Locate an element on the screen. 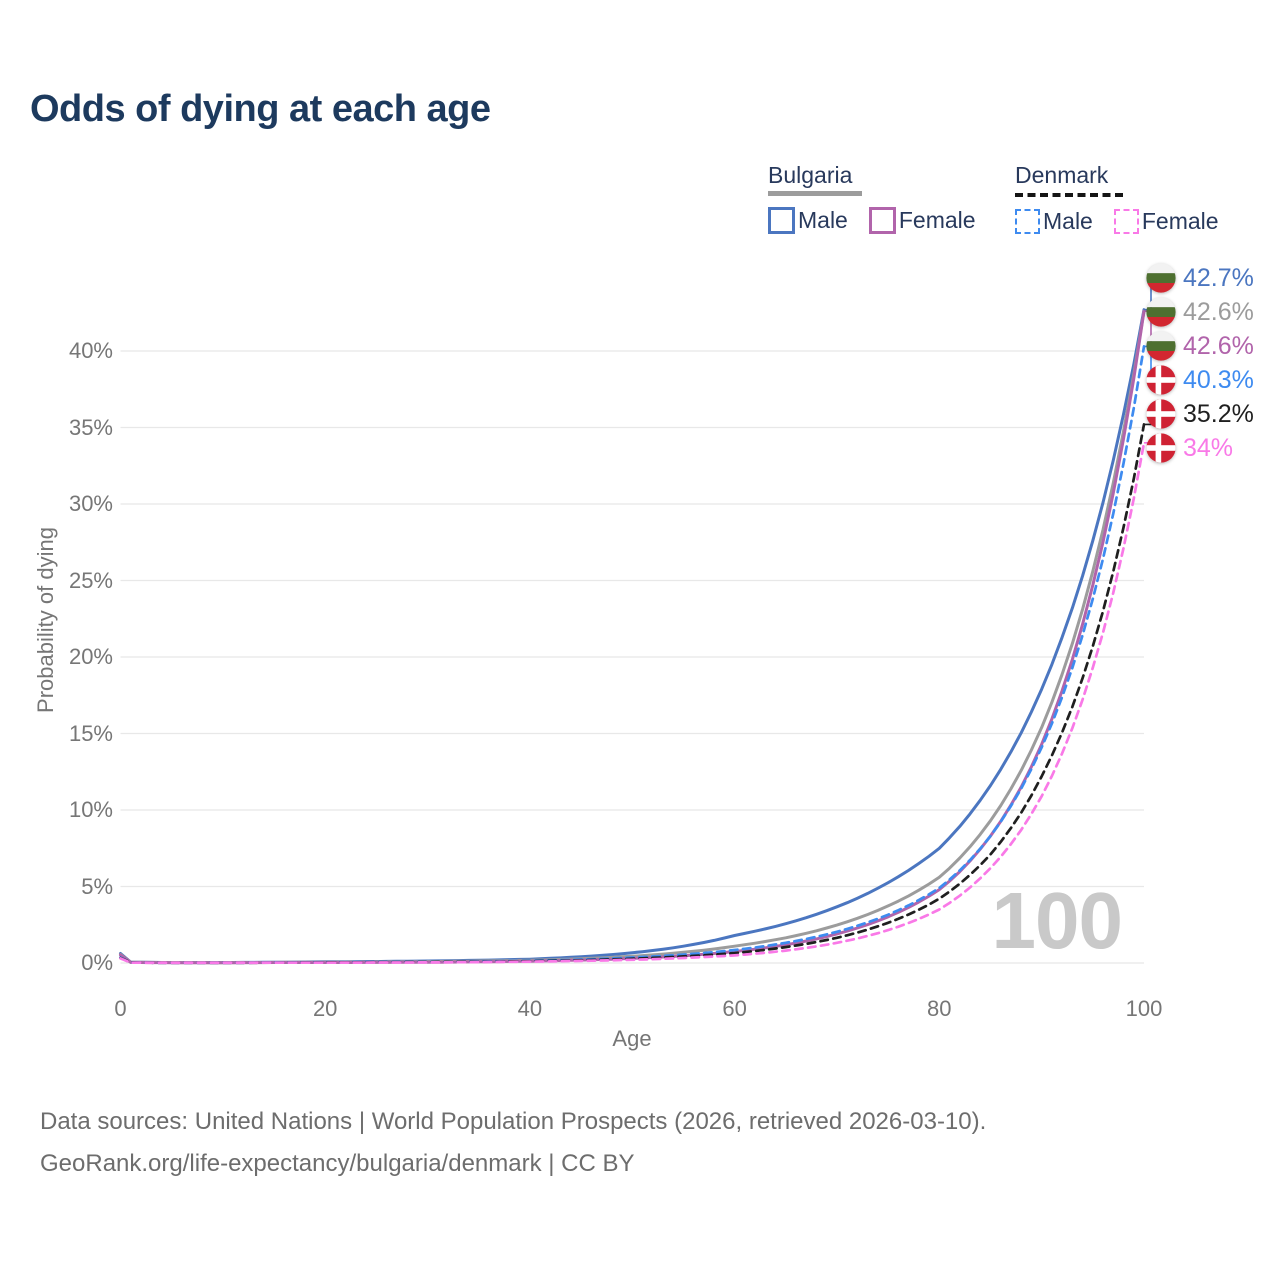 Image resolution: width=1280 pixels, height=1280 pixels. end-label-value: 42.7% is located at coordinates (1218, 278).